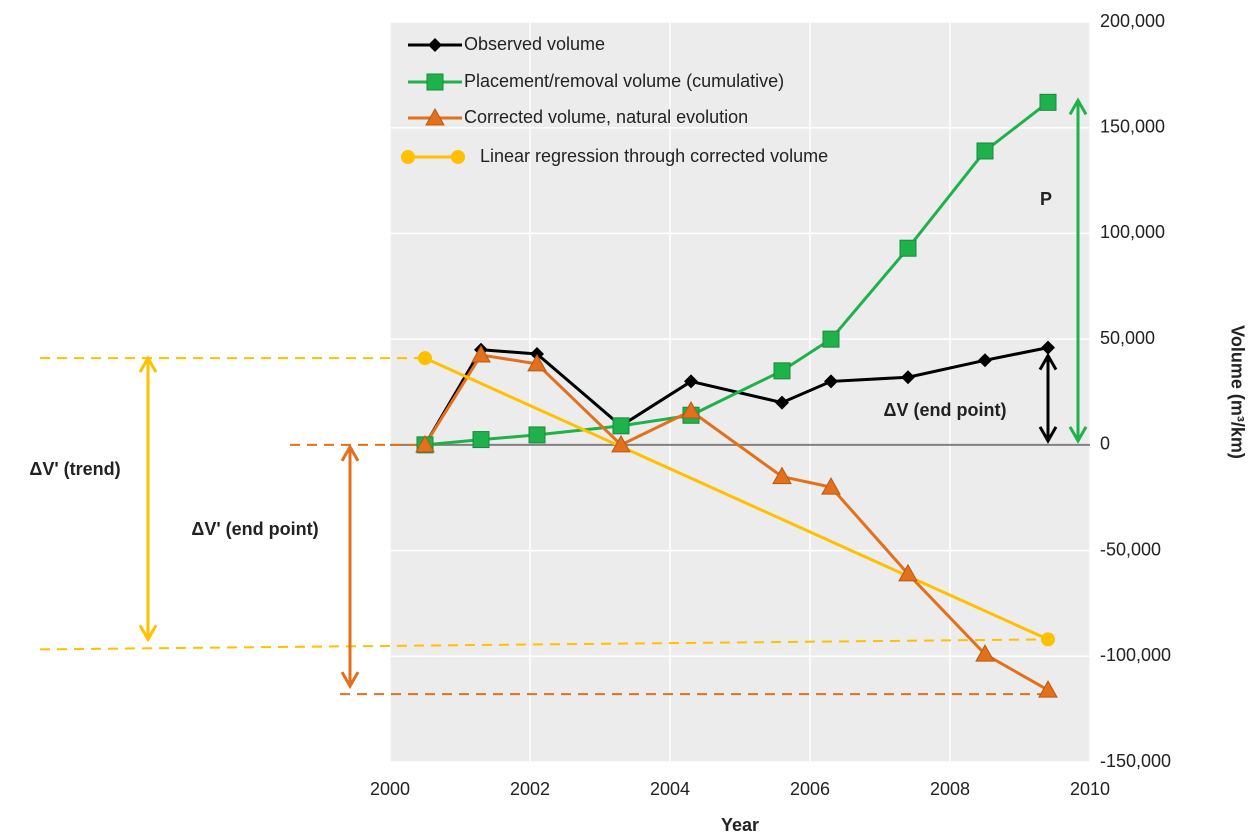 The height and width of the screenshot is (838, 1254). I want to click on y-tick-label: 0, so click(1105, 444).